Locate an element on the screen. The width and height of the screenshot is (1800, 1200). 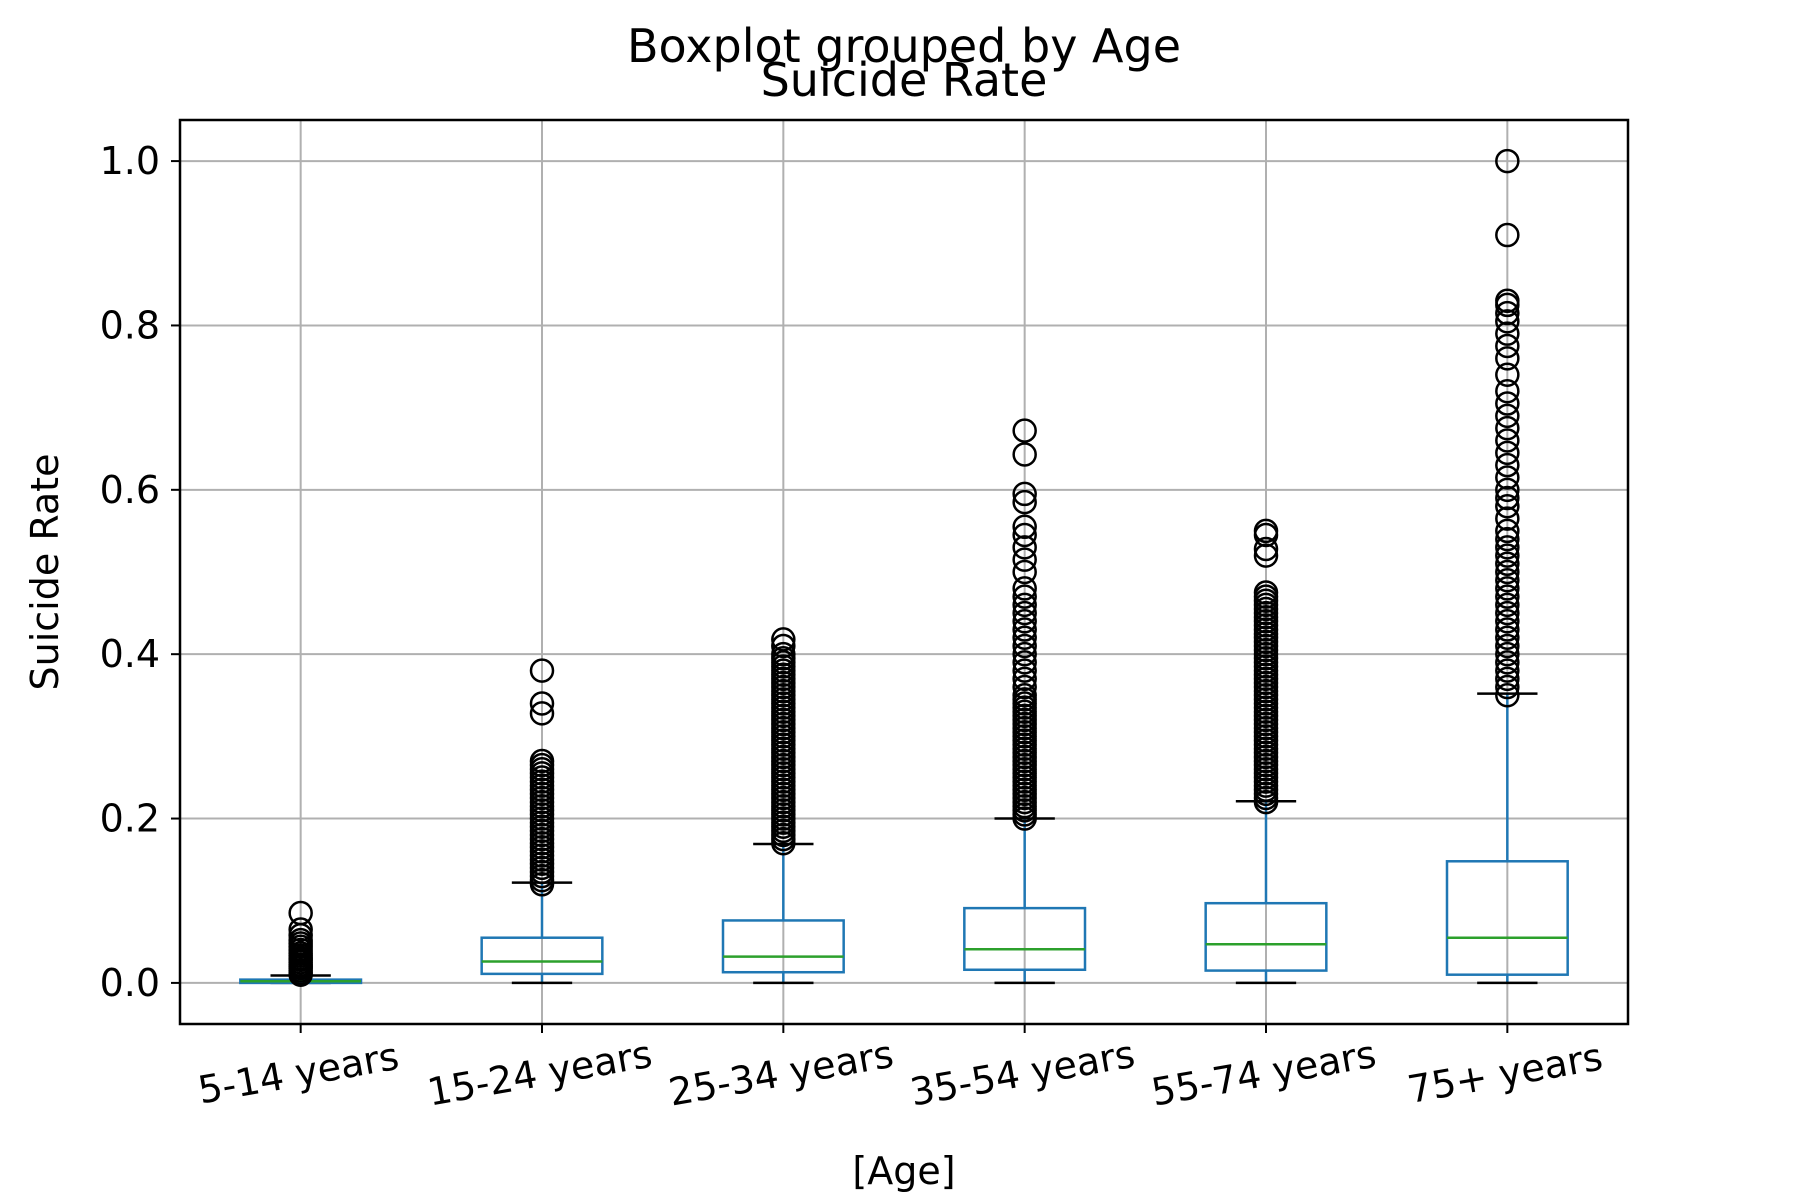
x-tick-label: 5-14 years is located at coordinates (298, 1073).